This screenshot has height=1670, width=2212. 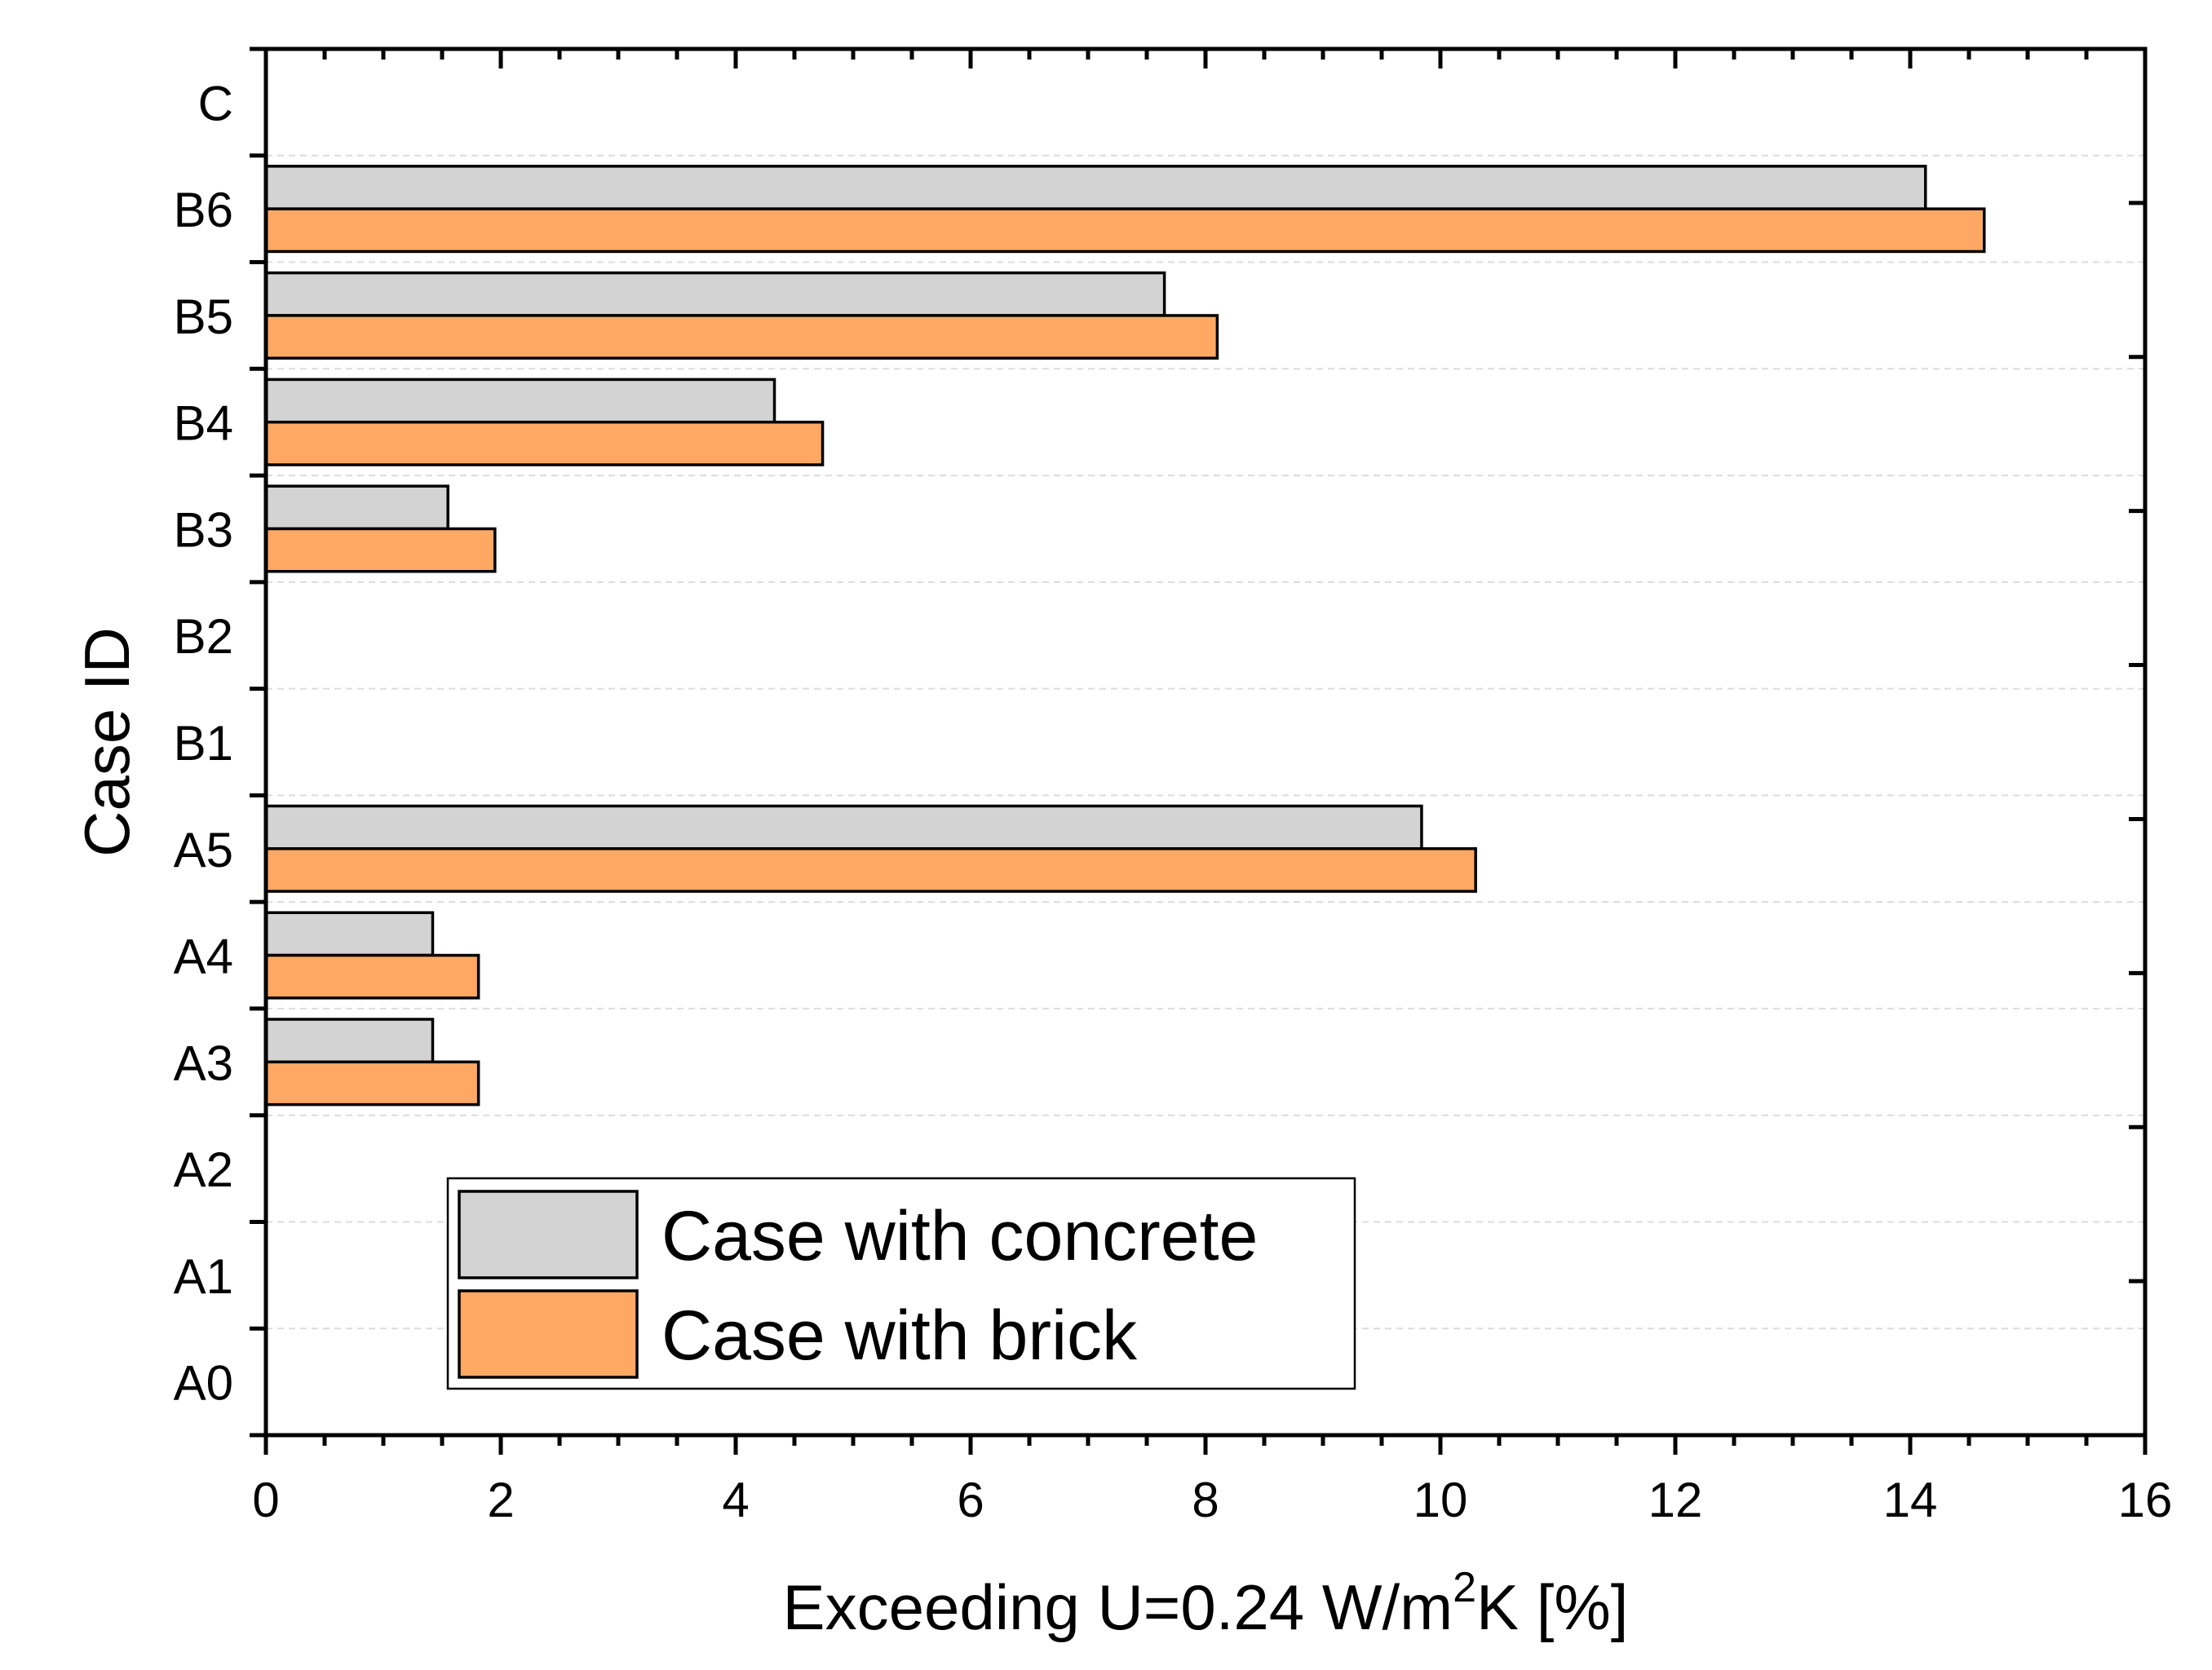 What do you see at coordinates (901, 1283) in the screenshot?
I see `legend: Case with concrete Case with brick` at bounding box center [901, 1283].